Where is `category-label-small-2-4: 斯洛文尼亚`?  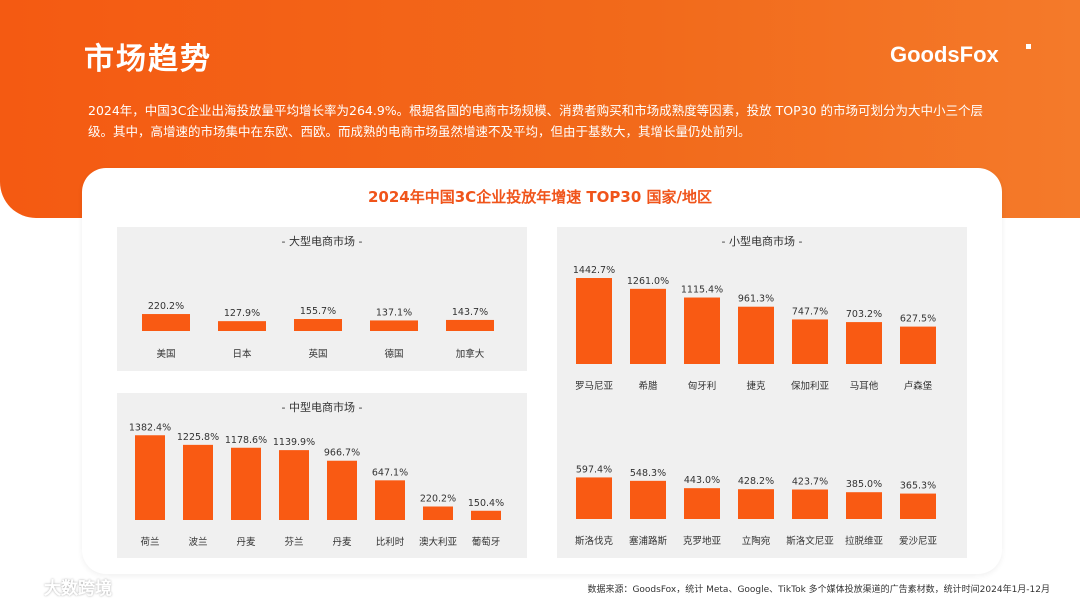 category-label-small-2-4: 斯洛文尼亚 is located at coordinates (810, 541).